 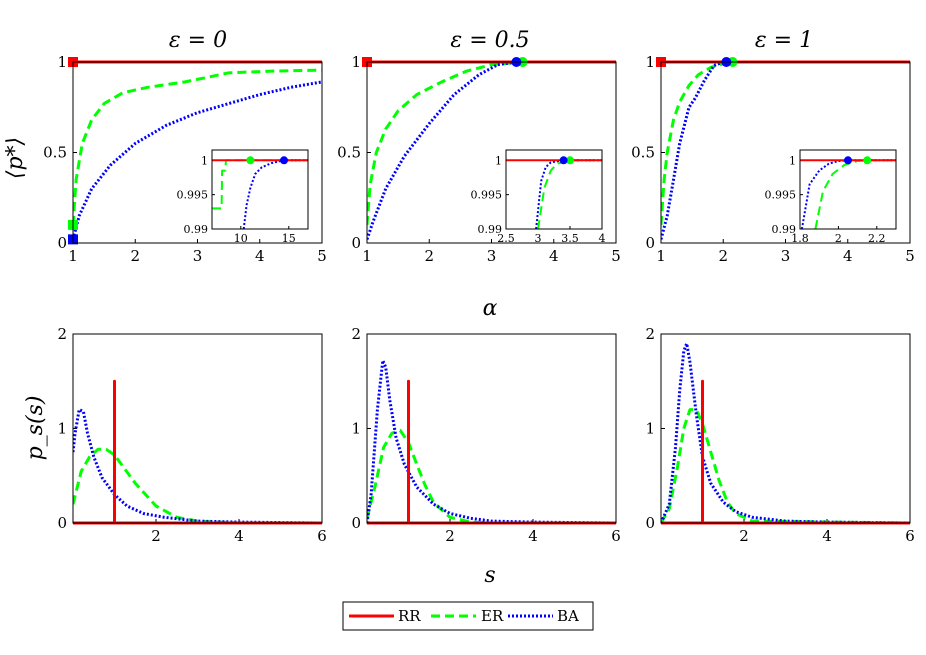 What do you see at coordinates (781, 195) in the screenshot?
I see `panel-2-inset-y-tick-label-1: 0.995` at bounding box center [781, 195].